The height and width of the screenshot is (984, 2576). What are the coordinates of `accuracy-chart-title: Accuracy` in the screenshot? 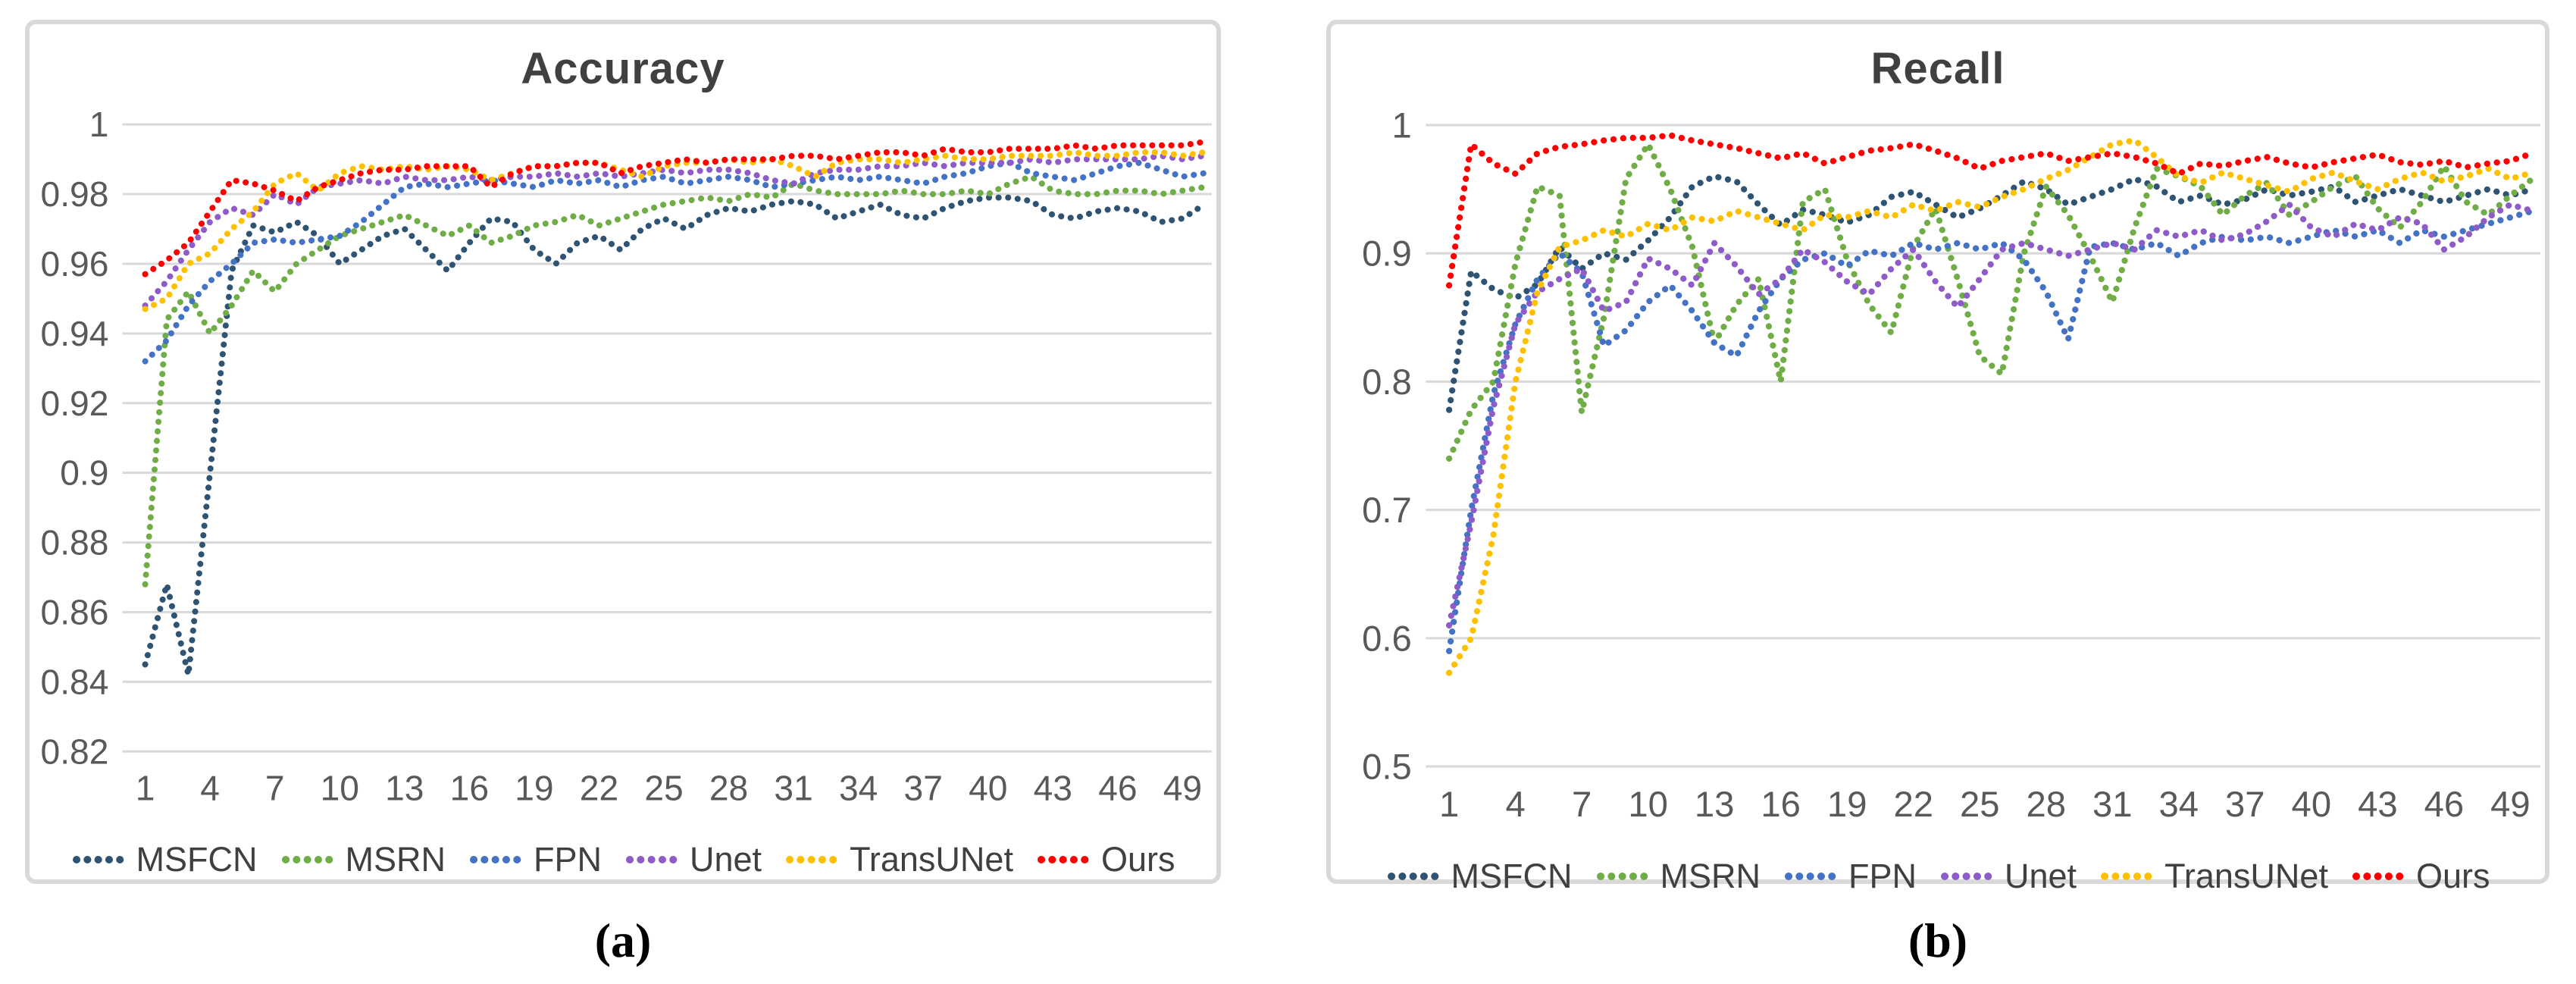 It's located at (623, 68).